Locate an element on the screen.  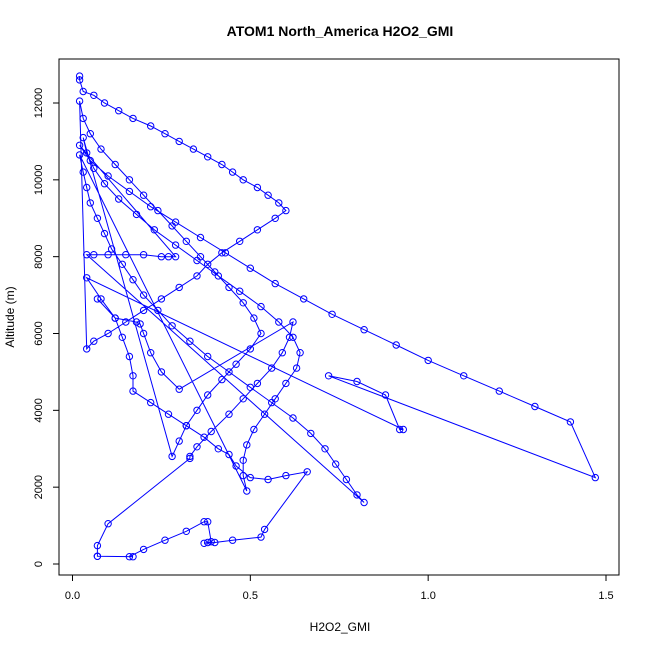
x-axis-label: H2O2_GMI is located at coordinates (340, 627).